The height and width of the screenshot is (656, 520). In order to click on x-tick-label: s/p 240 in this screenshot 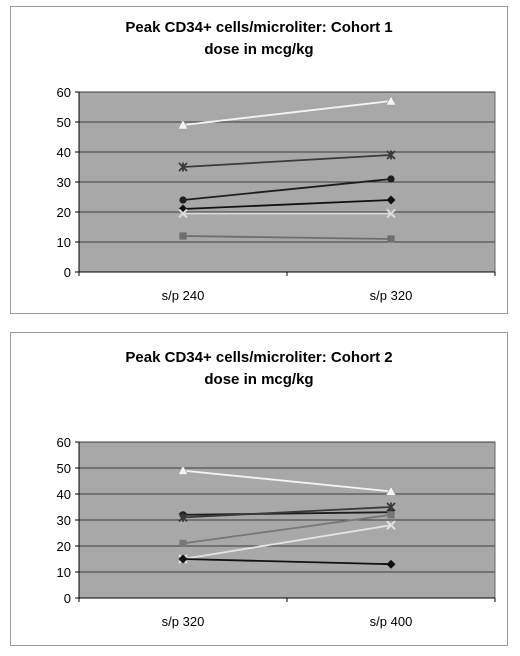, I will do `click(183, 295)`.